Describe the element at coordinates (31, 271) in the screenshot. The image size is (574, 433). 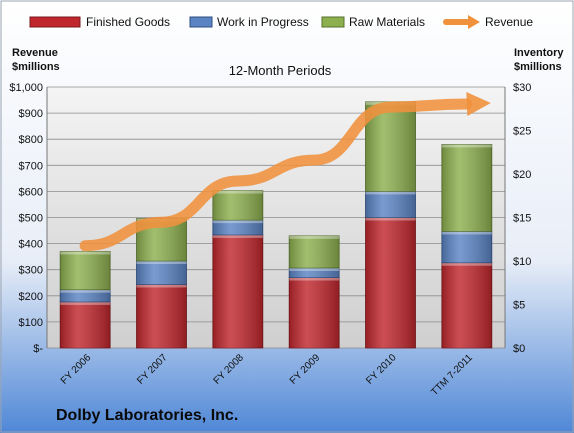
I see `left-tick-label: $300` at that location.